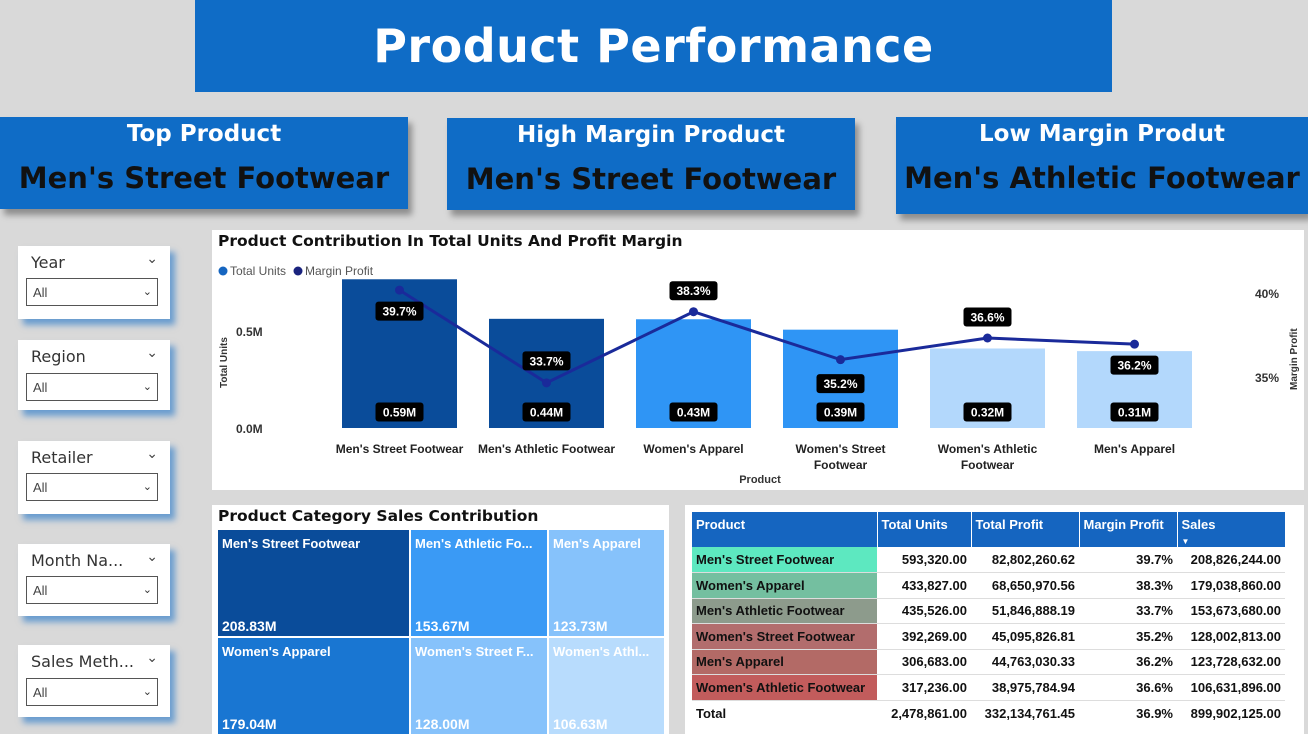 The width and height of the screenshot is (1308, 734). What do you see at coordinates (1134, 449) in the screenshot?
I see `x-axis-tick-label: Men's Apparel` at bounding box center [1134, 449].